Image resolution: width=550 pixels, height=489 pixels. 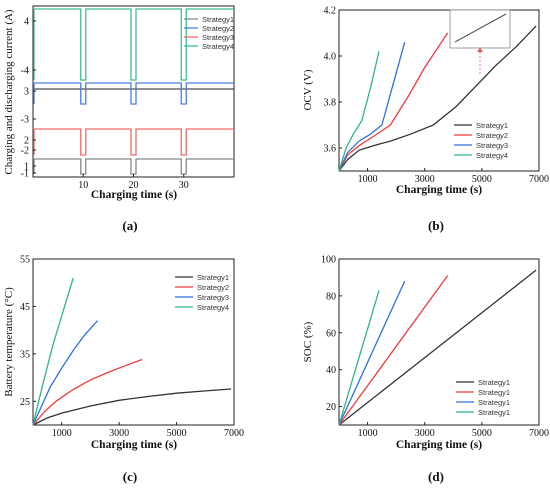 I want to click on a-legend-label-1: Strategy1, so click(x=218, y=19).